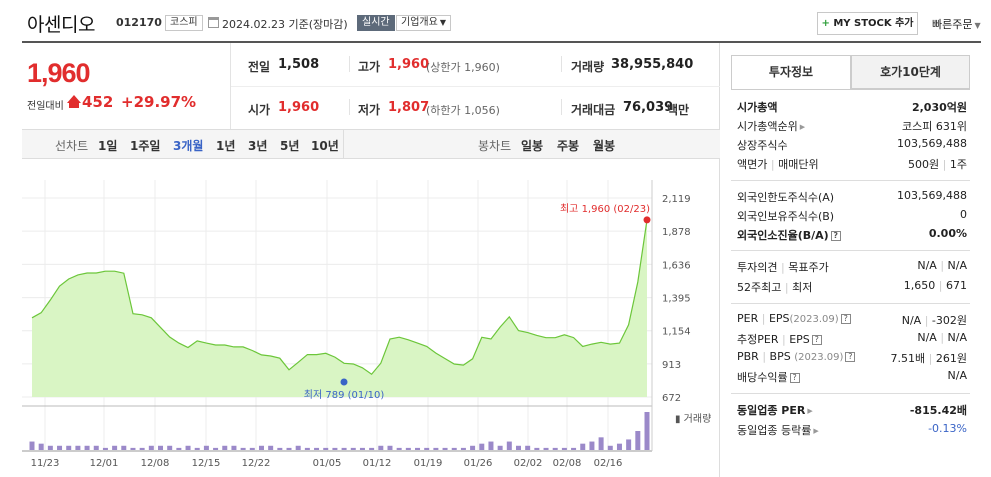 The height and width of the screenshot is (477, 991). What do you see at coordinates (791, 72) in the screenshot?
I see `tab-investment-info: 투자정보` at bounding box center [791, 72].